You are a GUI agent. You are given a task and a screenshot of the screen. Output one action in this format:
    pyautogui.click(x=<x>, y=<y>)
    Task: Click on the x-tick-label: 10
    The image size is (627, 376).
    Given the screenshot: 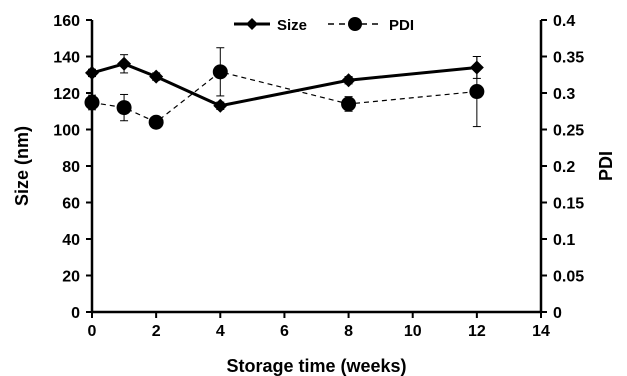 What is the action you would take?
    pyautogui.click(x=413, y=331)
    